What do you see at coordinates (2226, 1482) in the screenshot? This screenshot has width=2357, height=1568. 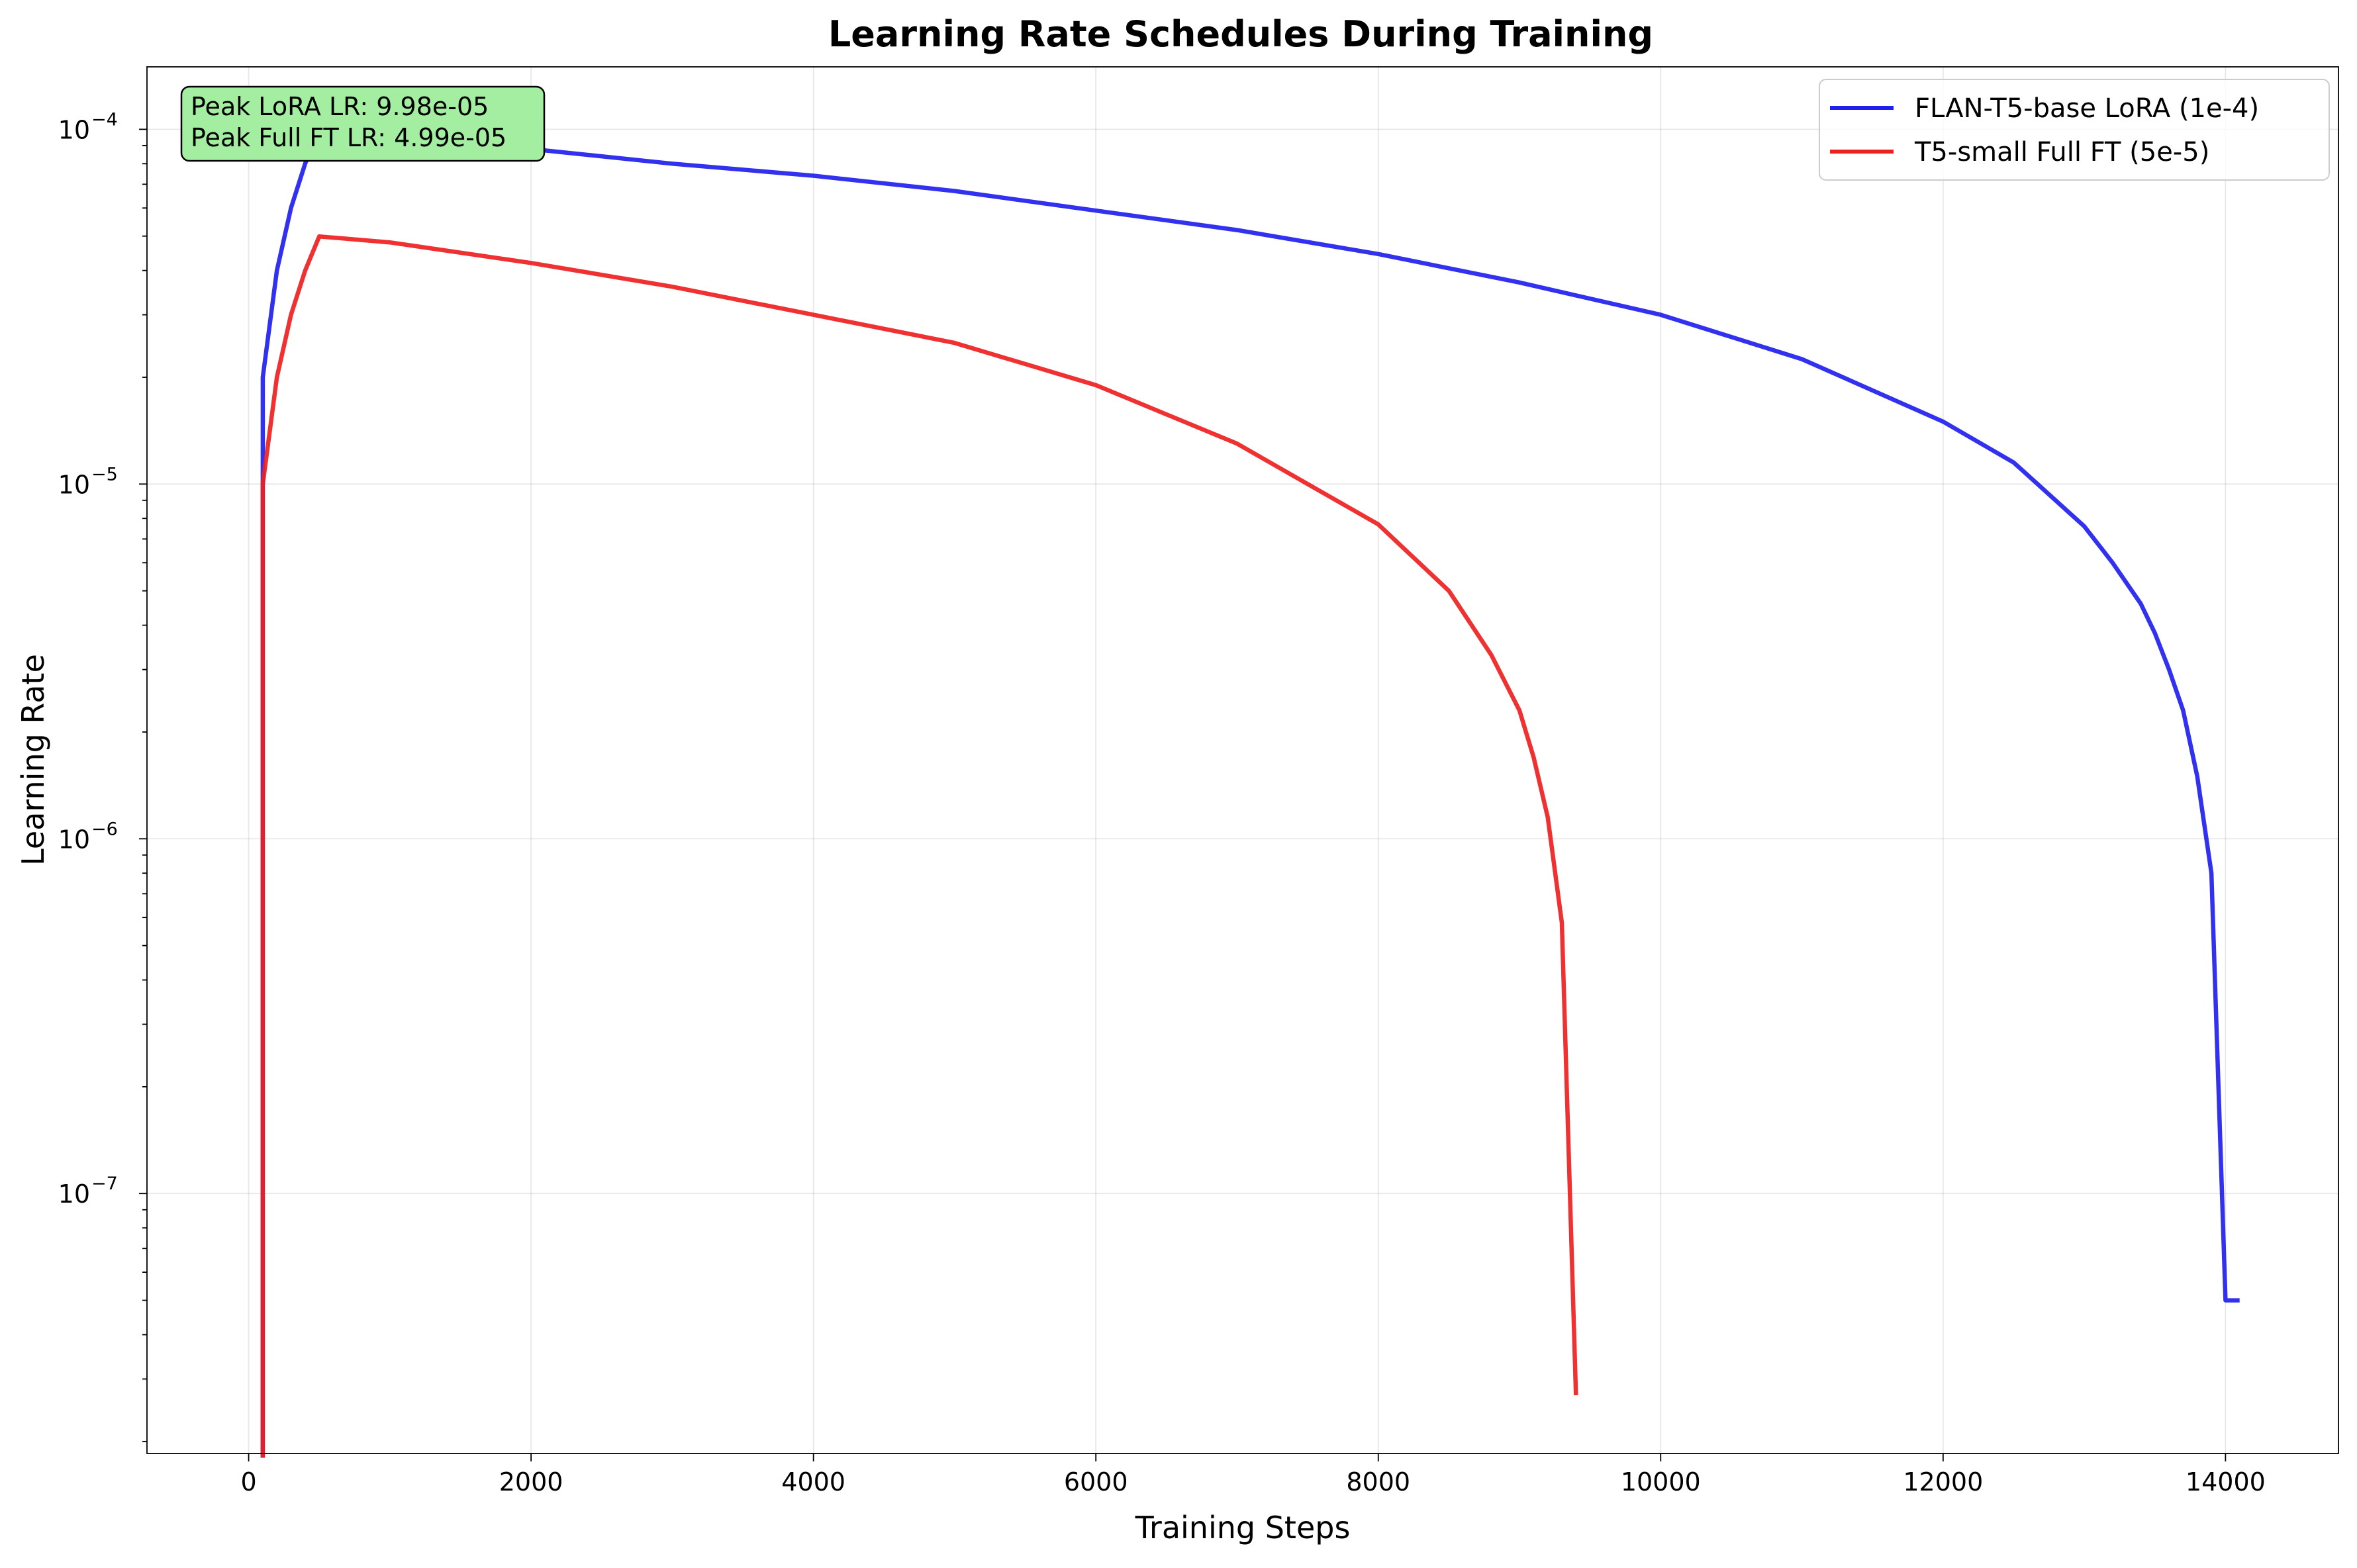 I see `x-tick-label-7: 14000` at bounding box center [2226, 1482].